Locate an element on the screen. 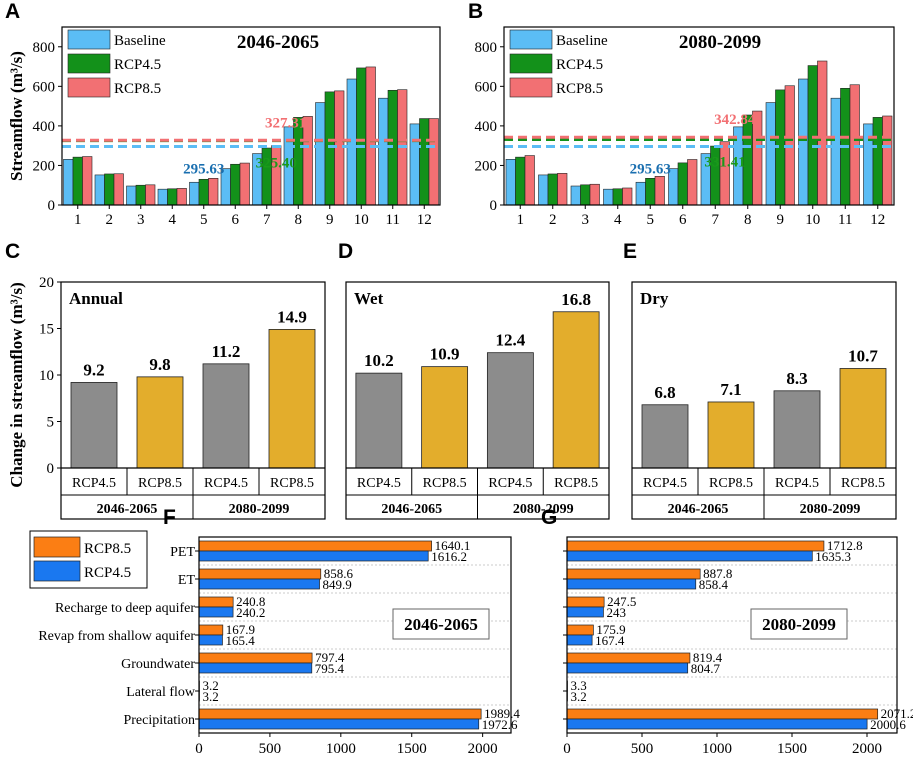 The width and height of the screenshot is (913, 758). period-label: 2080-2099 is located at coordinates (799, 624).